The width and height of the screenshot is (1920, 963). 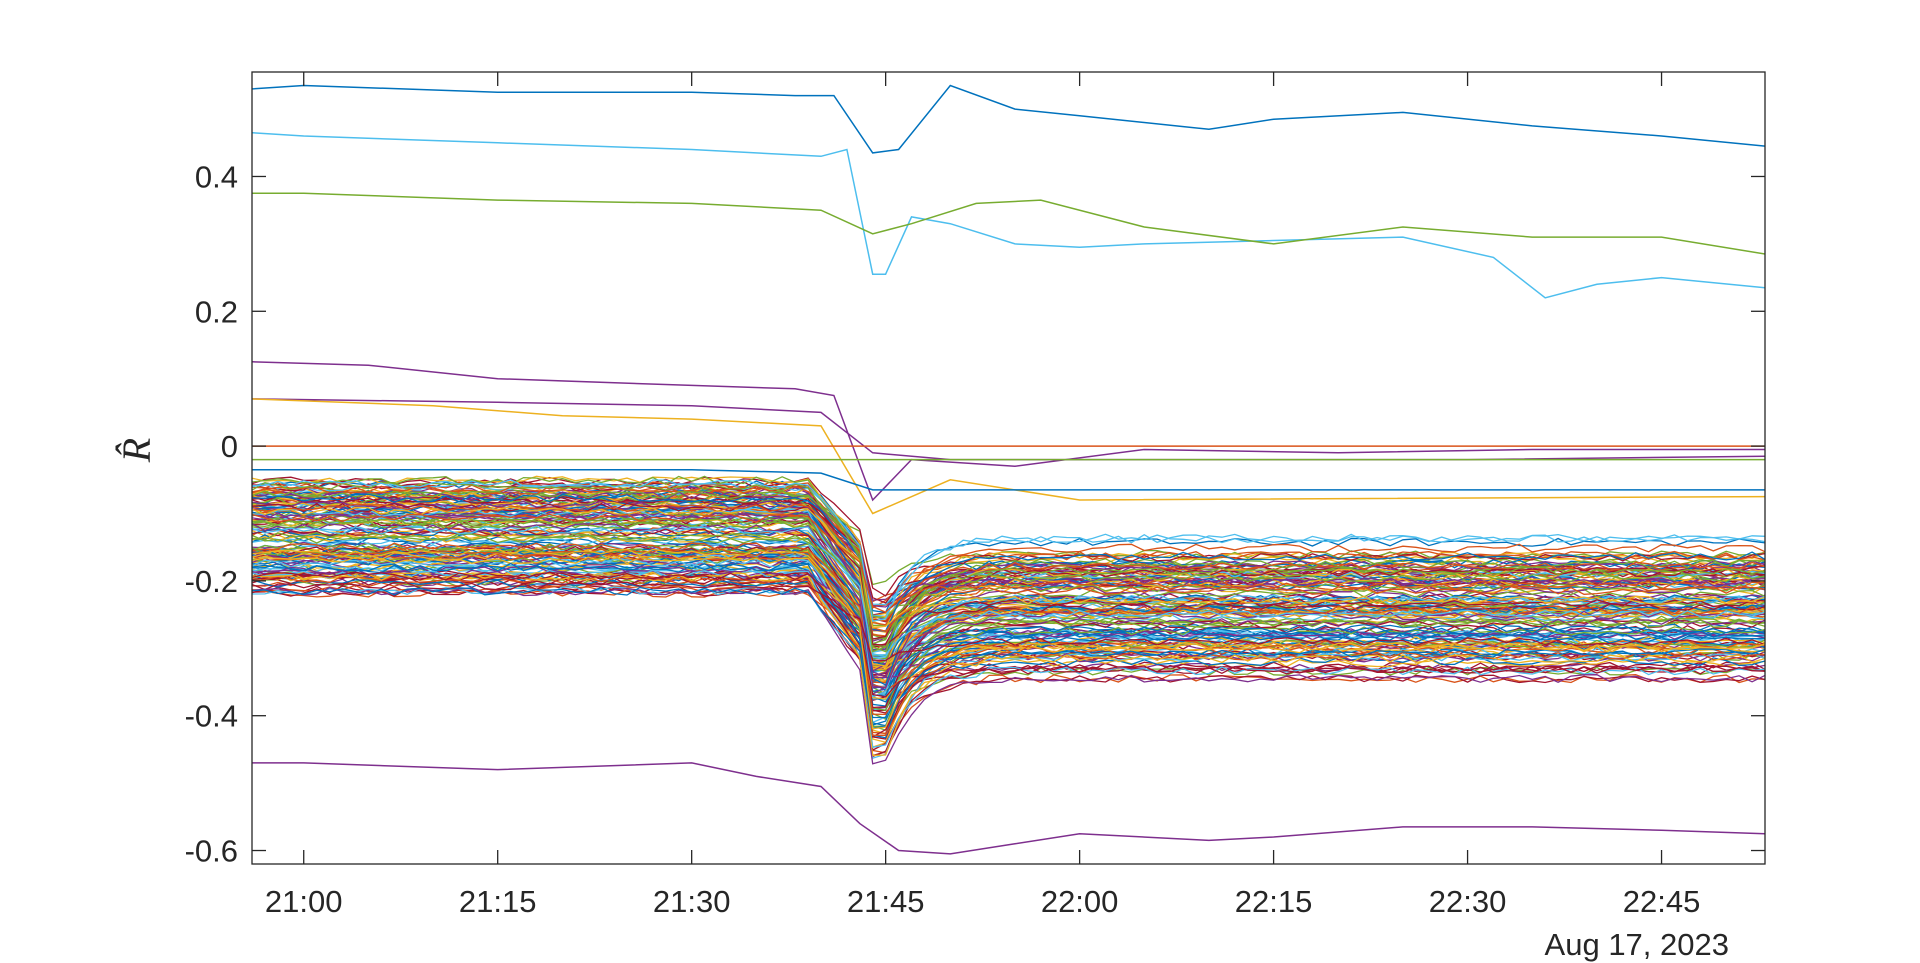 What do you see at coordinates (211, 851) in the screenshot?
I see `y-tick-label: -0.6` at bounding box center [211, 851].